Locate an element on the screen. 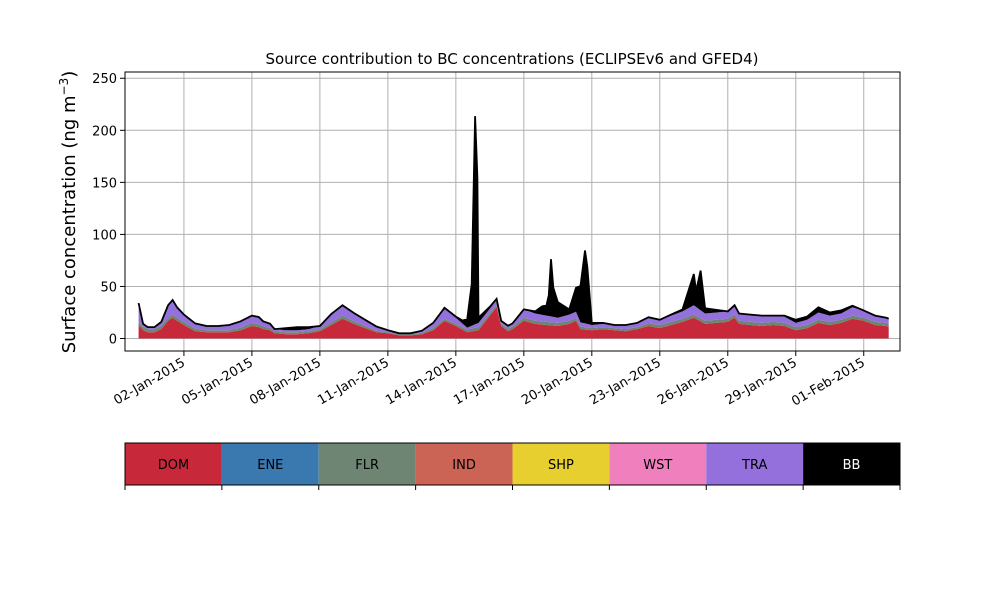  legend-swatch-tra is located at coordinates (755, 464).